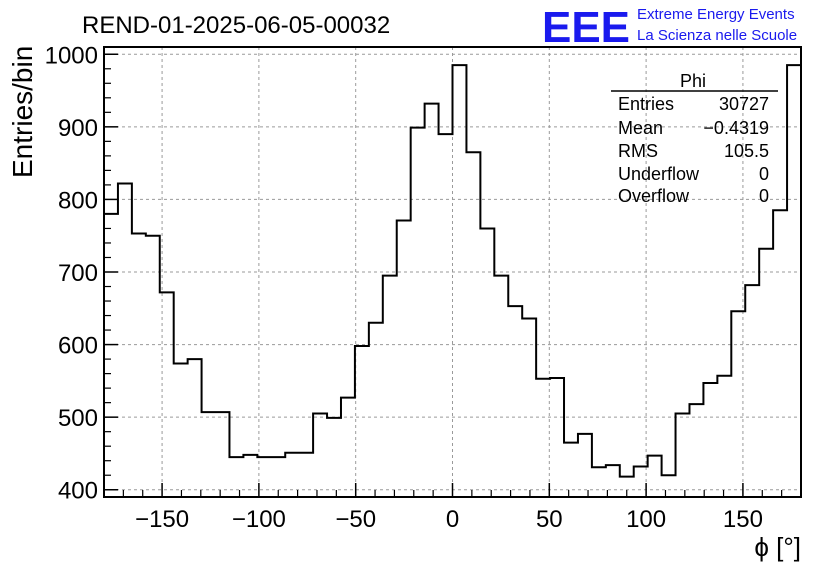  I want to click on stat-value-overflow: 0, so click(764, 196).